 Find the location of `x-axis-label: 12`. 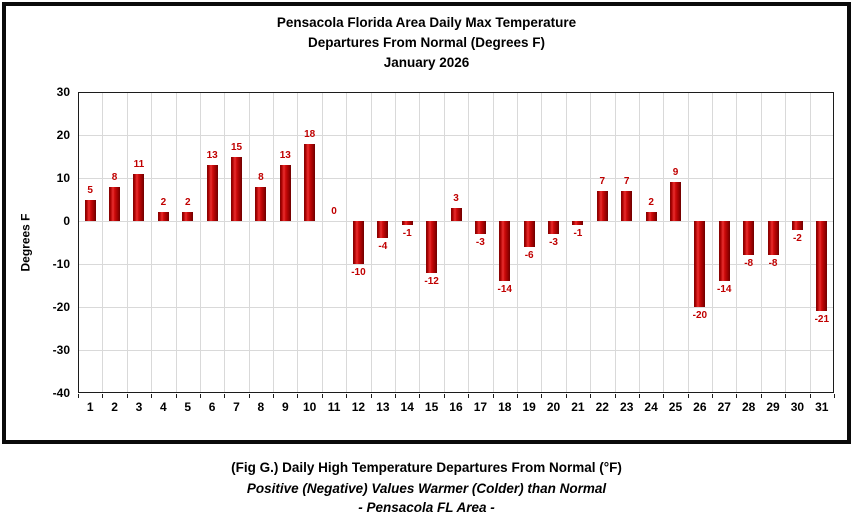

x-axis-label: 12 is located at coordinates (358, 407).